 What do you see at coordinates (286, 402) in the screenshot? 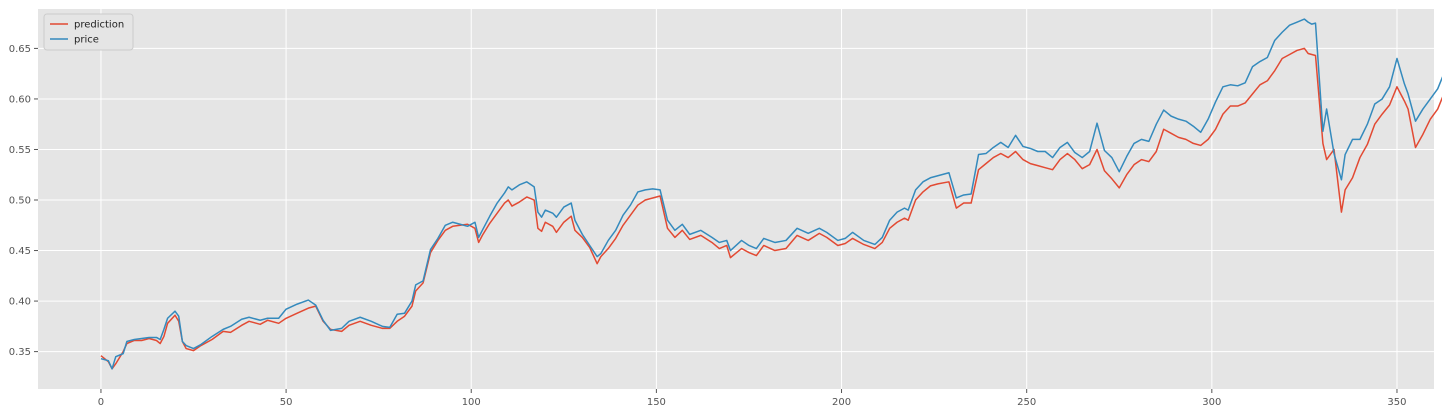
I see `x-tick-label: 50` at bounding box center [286, 402].